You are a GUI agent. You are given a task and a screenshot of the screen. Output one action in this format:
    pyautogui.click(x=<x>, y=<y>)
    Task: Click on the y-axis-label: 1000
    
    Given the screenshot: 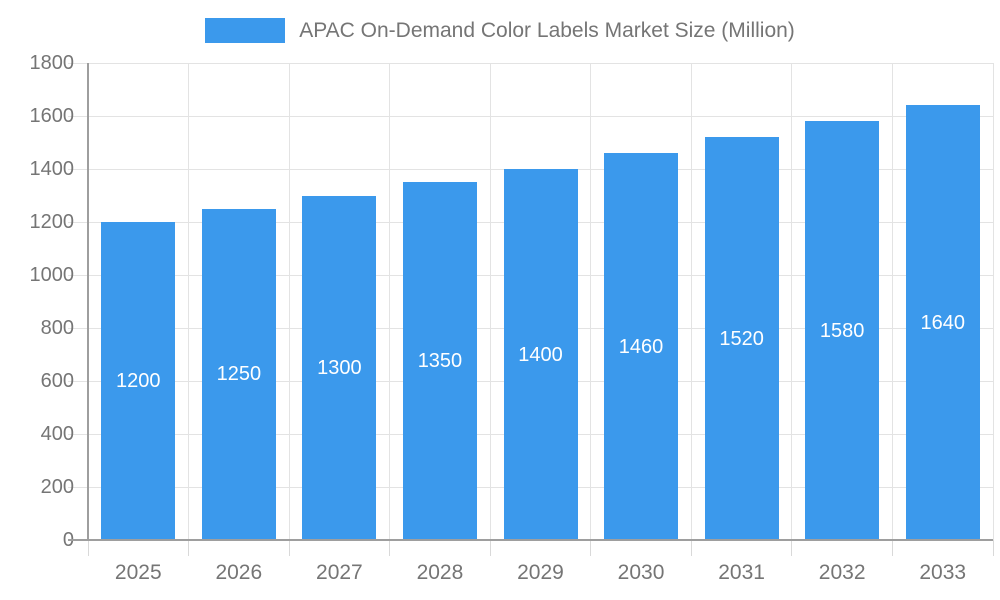 What is the action you would take?
    pyautogui.click(x=52, y=275)
    